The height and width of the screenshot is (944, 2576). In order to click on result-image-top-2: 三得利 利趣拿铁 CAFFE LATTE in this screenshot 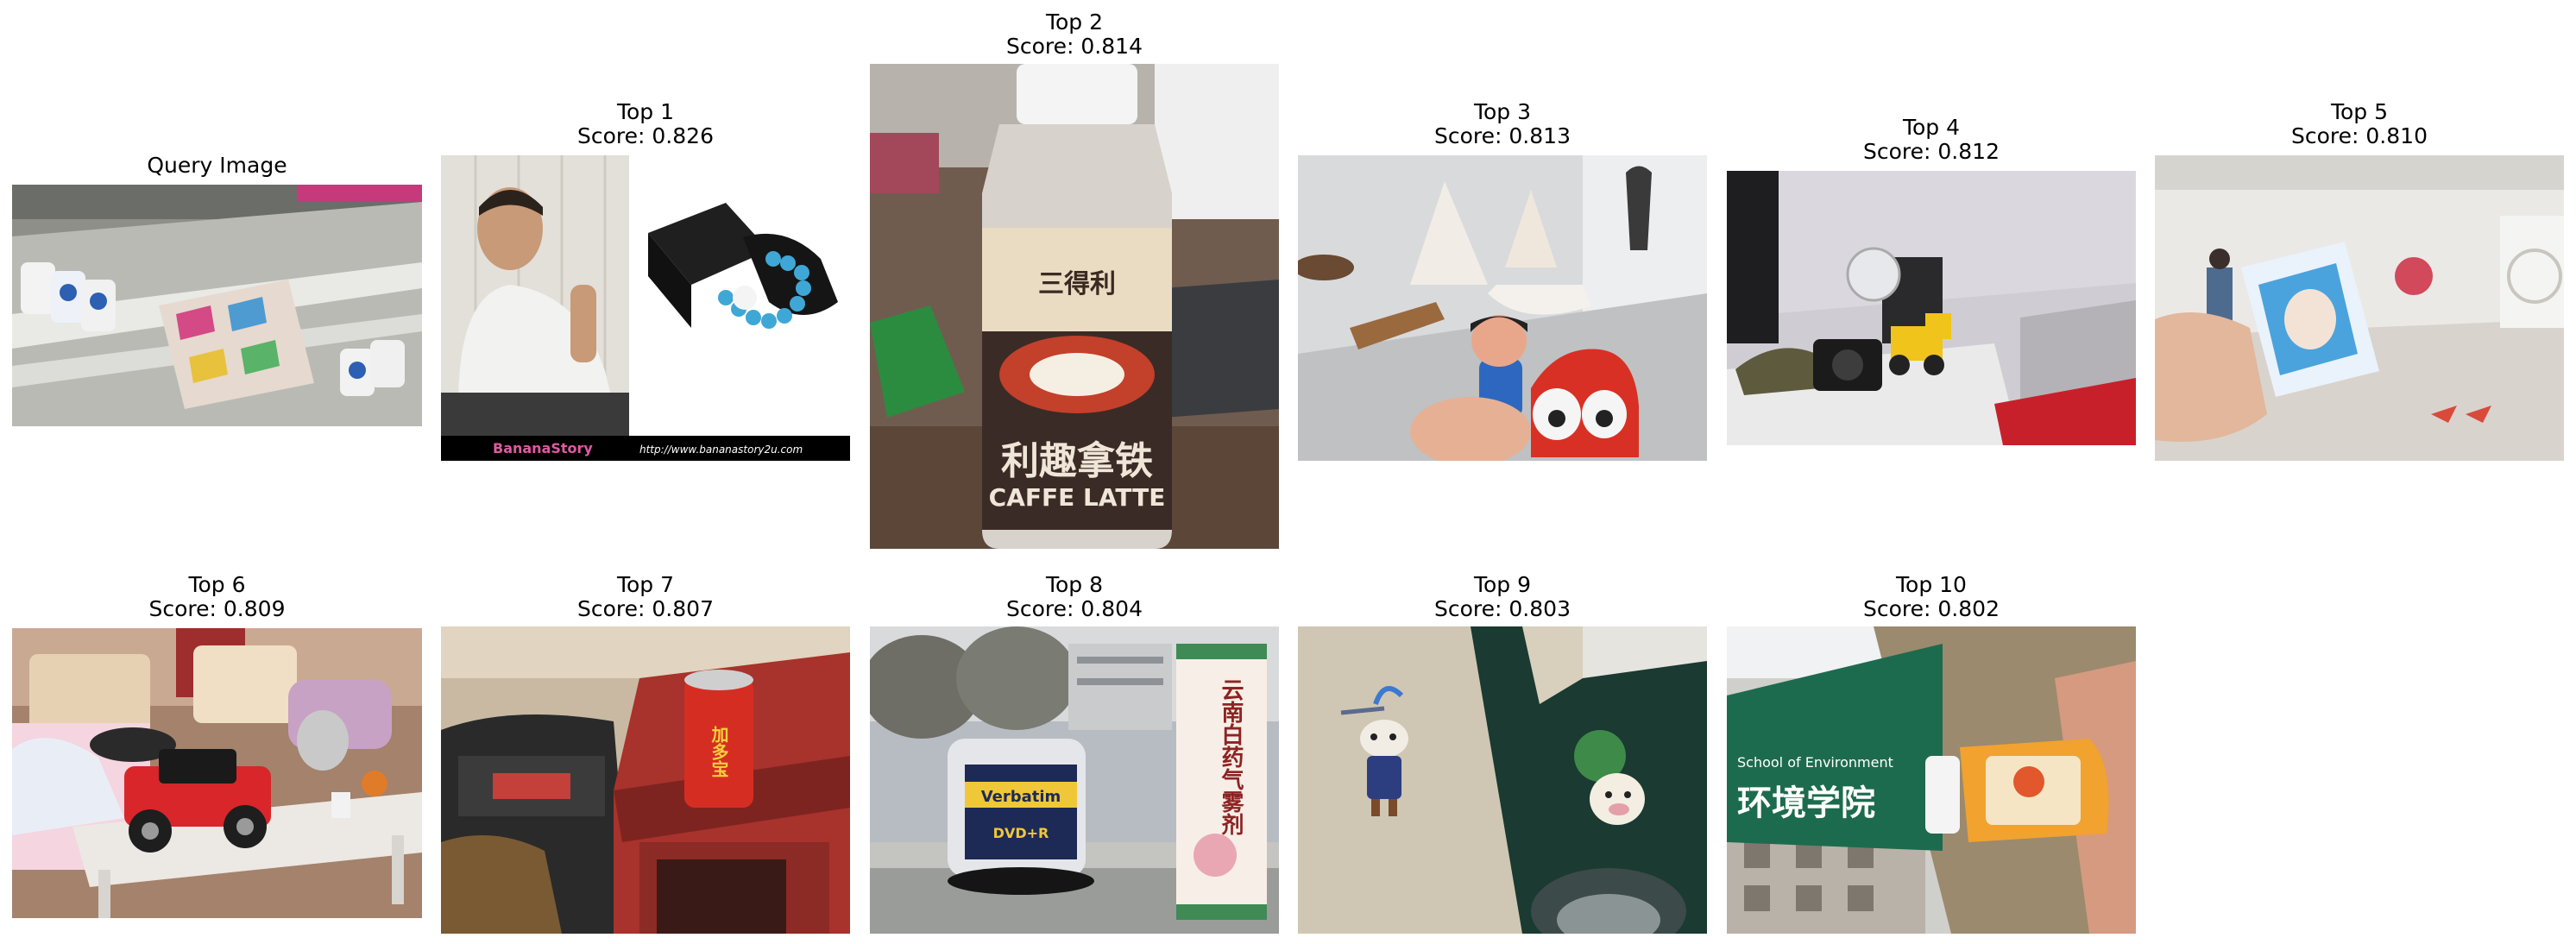, I will do `click(1074, 306)`.